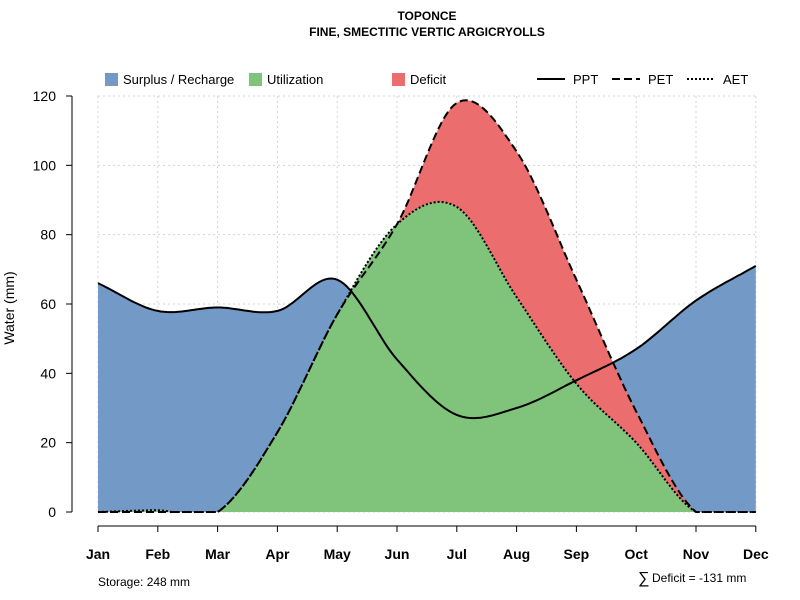  I want to click on x-tick-label-feb: Feb, so click(157, 554).